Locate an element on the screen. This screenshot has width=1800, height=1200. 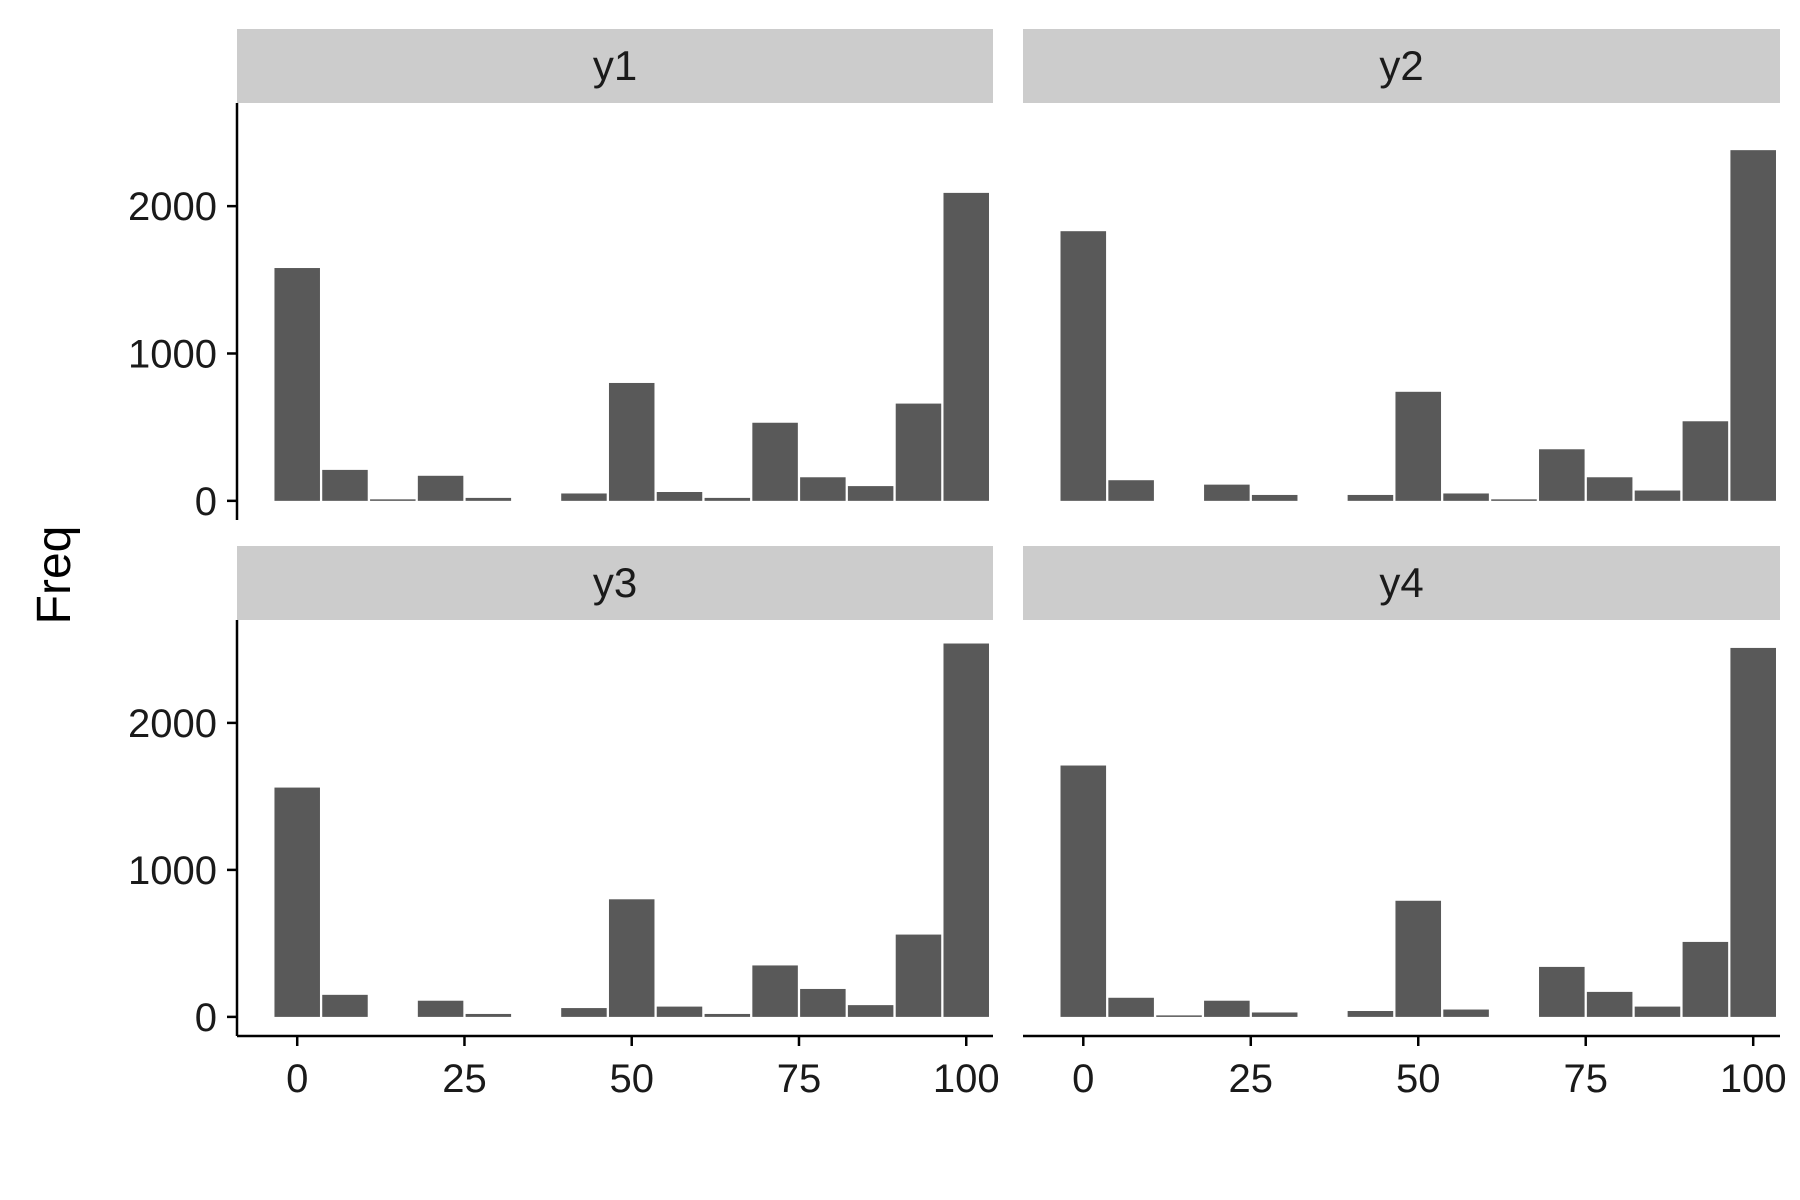
y-tick-label-y1-0: 0 is located at coordinates (206, 502).